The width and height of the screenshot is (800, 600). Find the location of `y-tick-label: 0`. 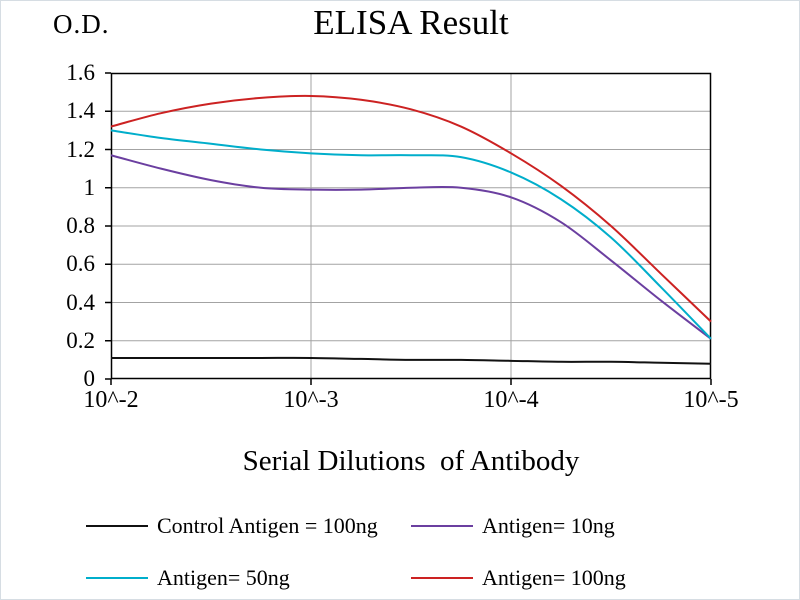

y-tick-label: 0 is located at coordinates (89, 378).